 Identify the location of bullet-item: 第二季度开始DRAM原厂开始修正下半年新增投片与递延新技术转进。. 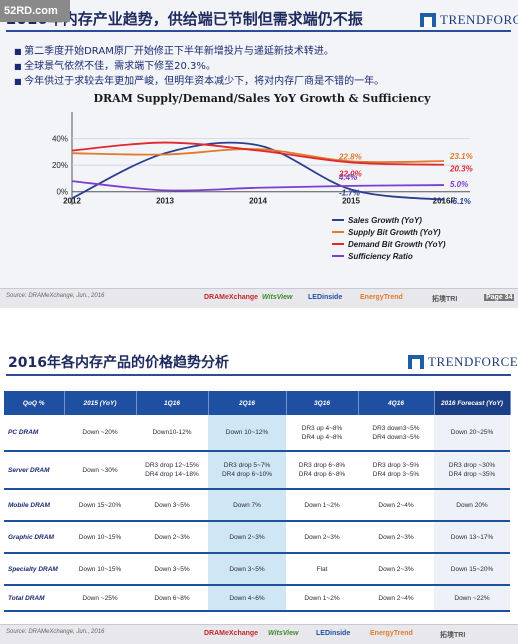
(199, 51).